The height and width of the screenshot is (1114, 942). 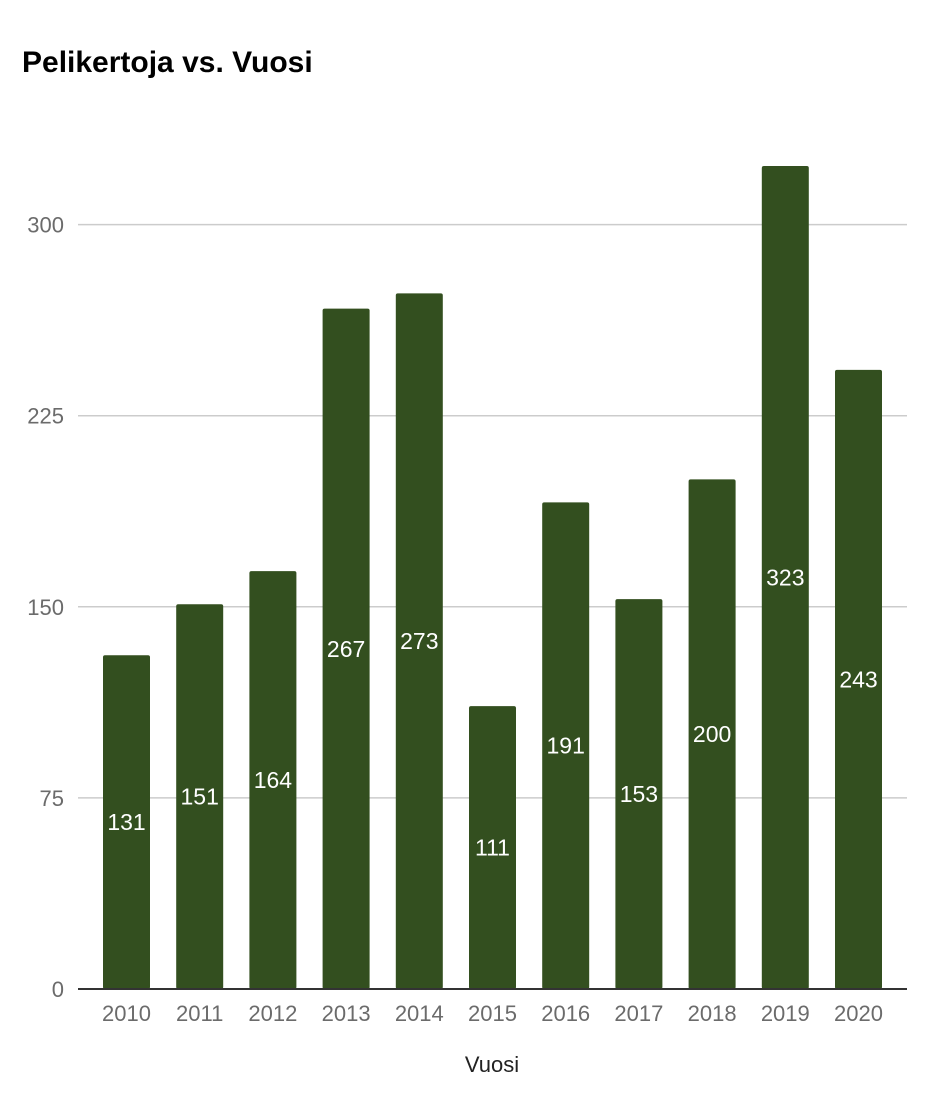 I want to click on x-tick-label: 2014, so click(x=419, y=1013).